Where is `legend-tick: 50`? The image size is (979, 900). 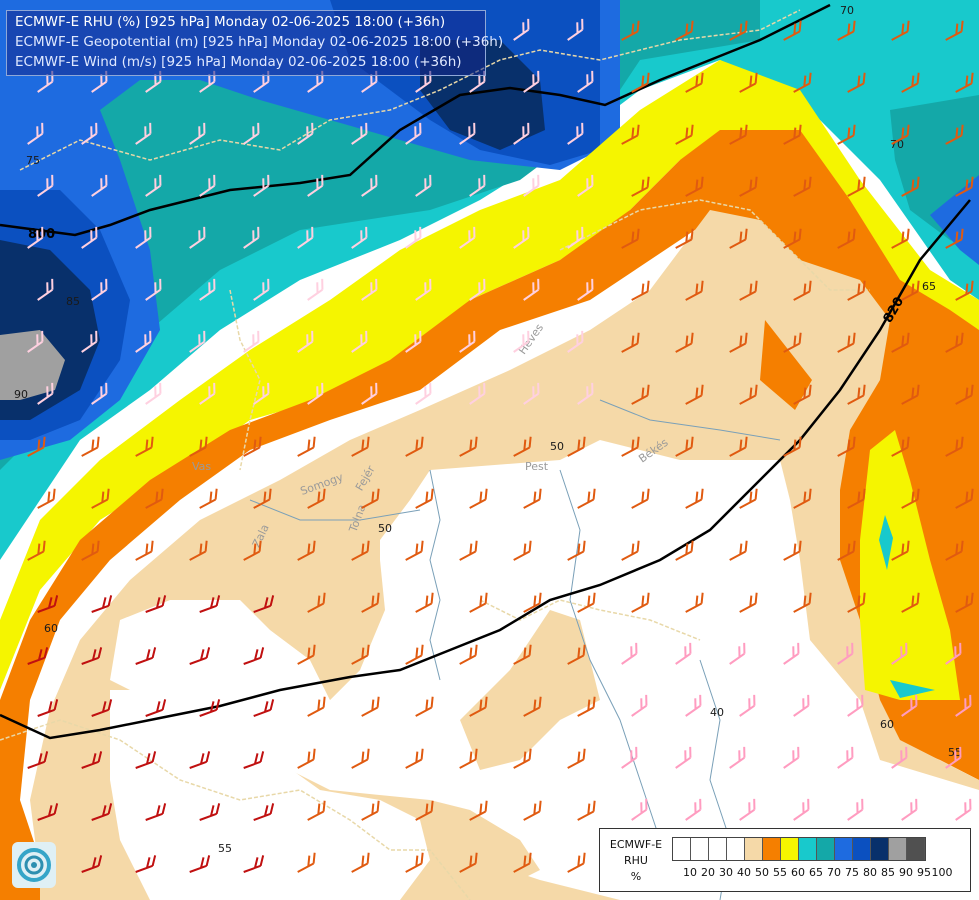 legend-tick: 50 is located at coordinates (762, 872).